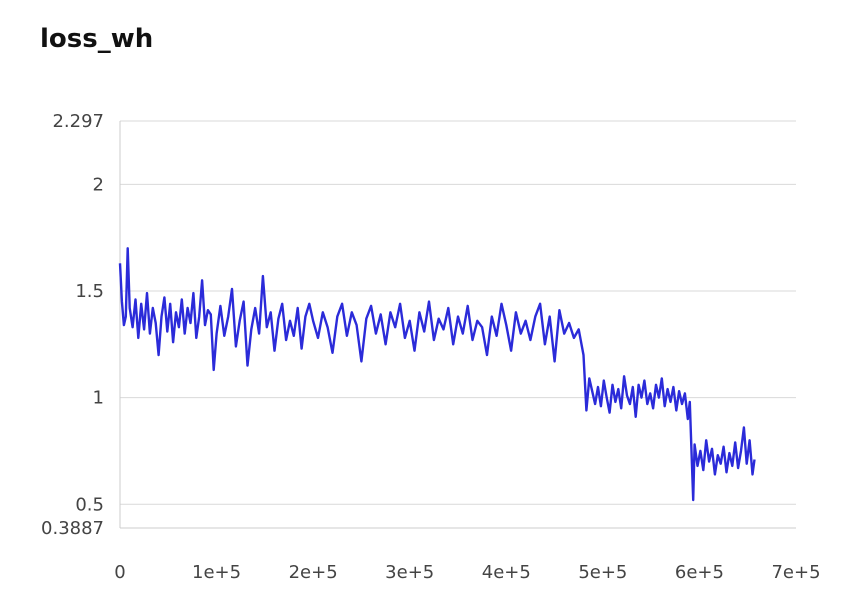  Describe the element at coordinates (467, 572) in the screenshot. I see `x-axis-ticks: 0 1e+5 2e+5 3e+5 4e+5 5e+5 6e+5 7e+5` at that location.